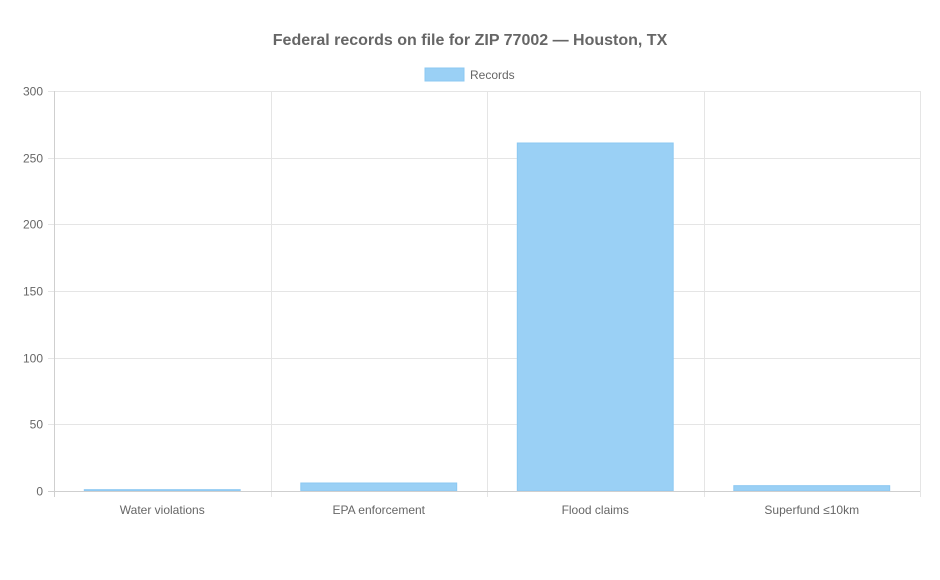 The image size is (940, 580). I want to click on legend-swatch, so click(444, 74).